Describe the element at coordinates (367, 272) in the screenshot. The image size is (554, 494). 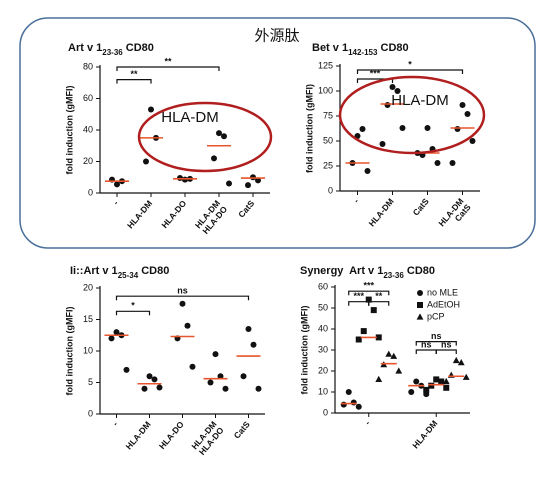
I see `chart-title: Synergy Art v 123-36 CD80` at that location.